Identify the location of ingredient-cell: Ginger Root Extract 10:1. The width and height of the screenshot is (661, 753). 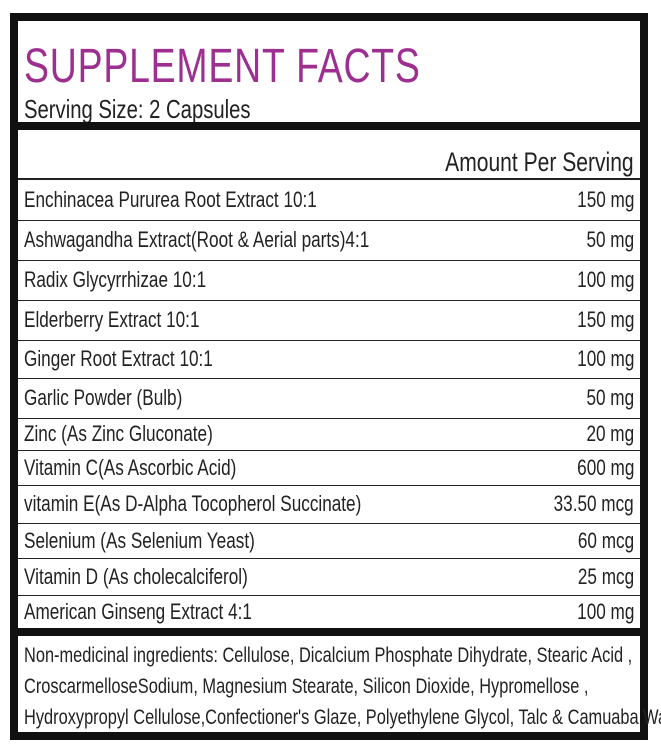
(145, 359).